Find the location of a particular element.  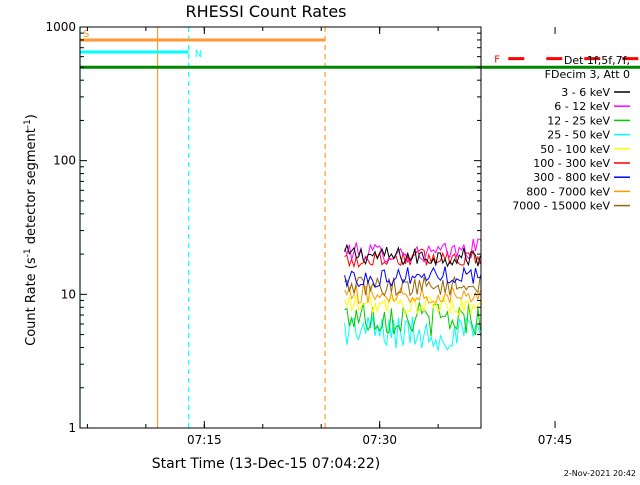

x-tick-label: 07:15 is located at coordinates (204, 440).